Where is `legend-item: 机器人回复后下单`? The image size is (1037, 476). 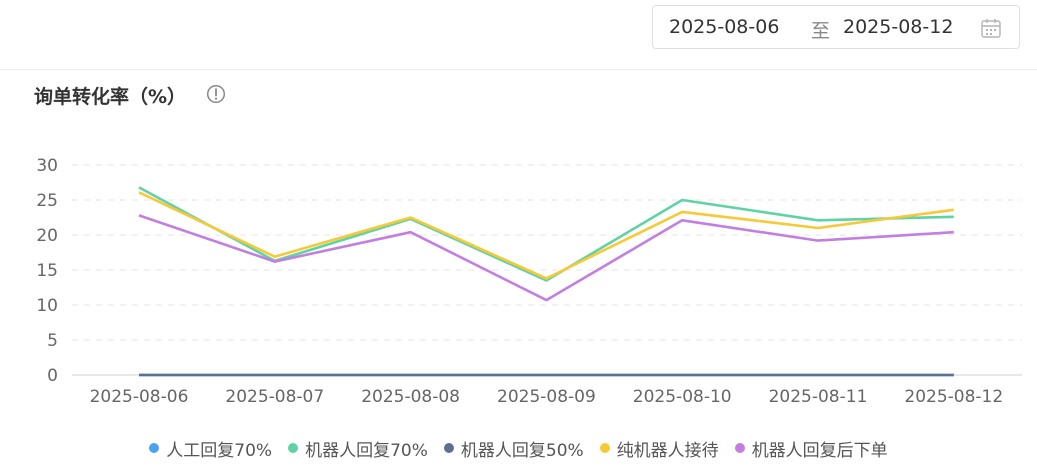 legend-item: 机器人回复后下单 is located at coordinates (811, 448).